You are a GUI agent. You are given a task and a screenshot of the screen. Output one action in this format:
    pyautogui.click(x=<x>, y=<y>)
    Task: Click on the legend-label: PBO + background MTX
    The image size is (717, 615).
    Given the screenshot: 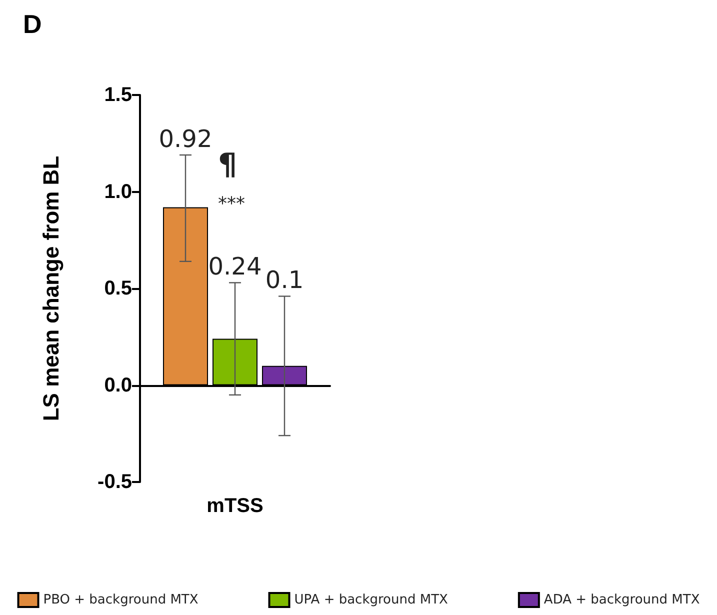 What is the action you would take?
    pyautogui.click(x=120, y=600)
    